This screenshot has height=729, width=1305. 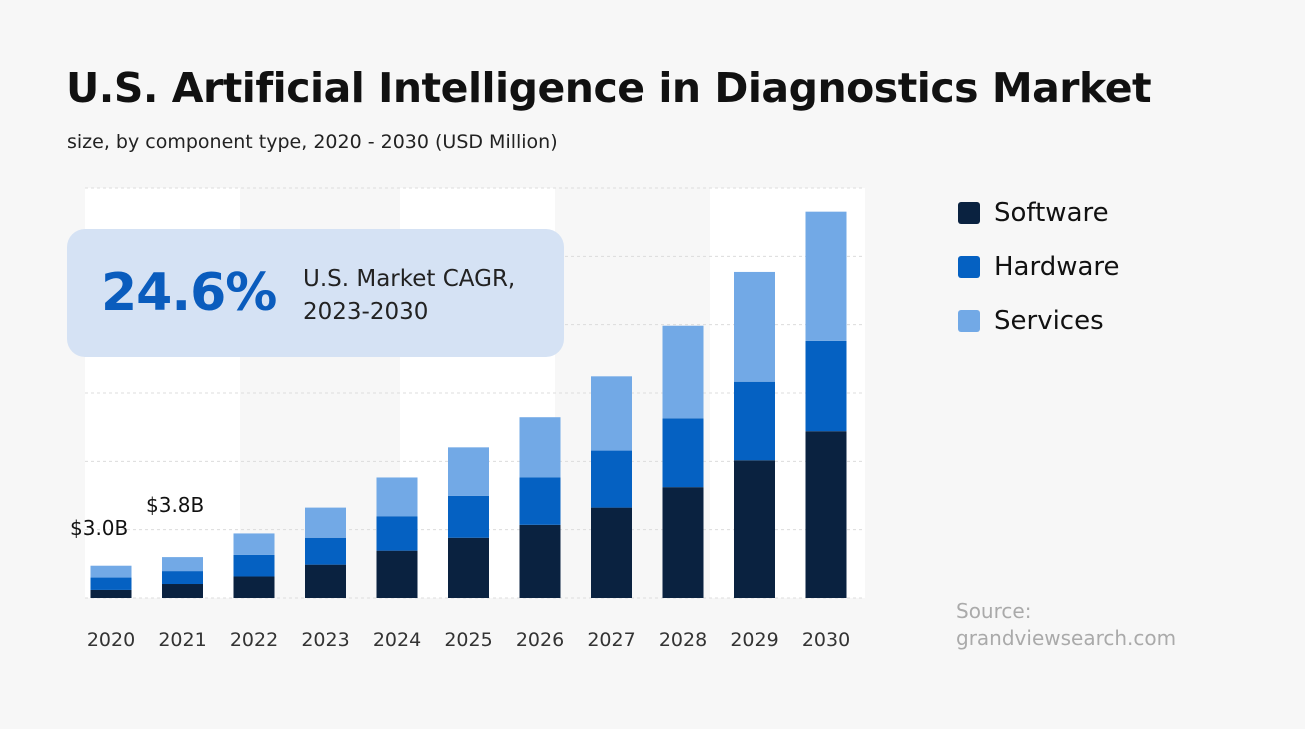 What do you see at coordinates (1057, 267) in the screenshot?
I see `legend-label: Hardware` at bounding box center [1057, 267].